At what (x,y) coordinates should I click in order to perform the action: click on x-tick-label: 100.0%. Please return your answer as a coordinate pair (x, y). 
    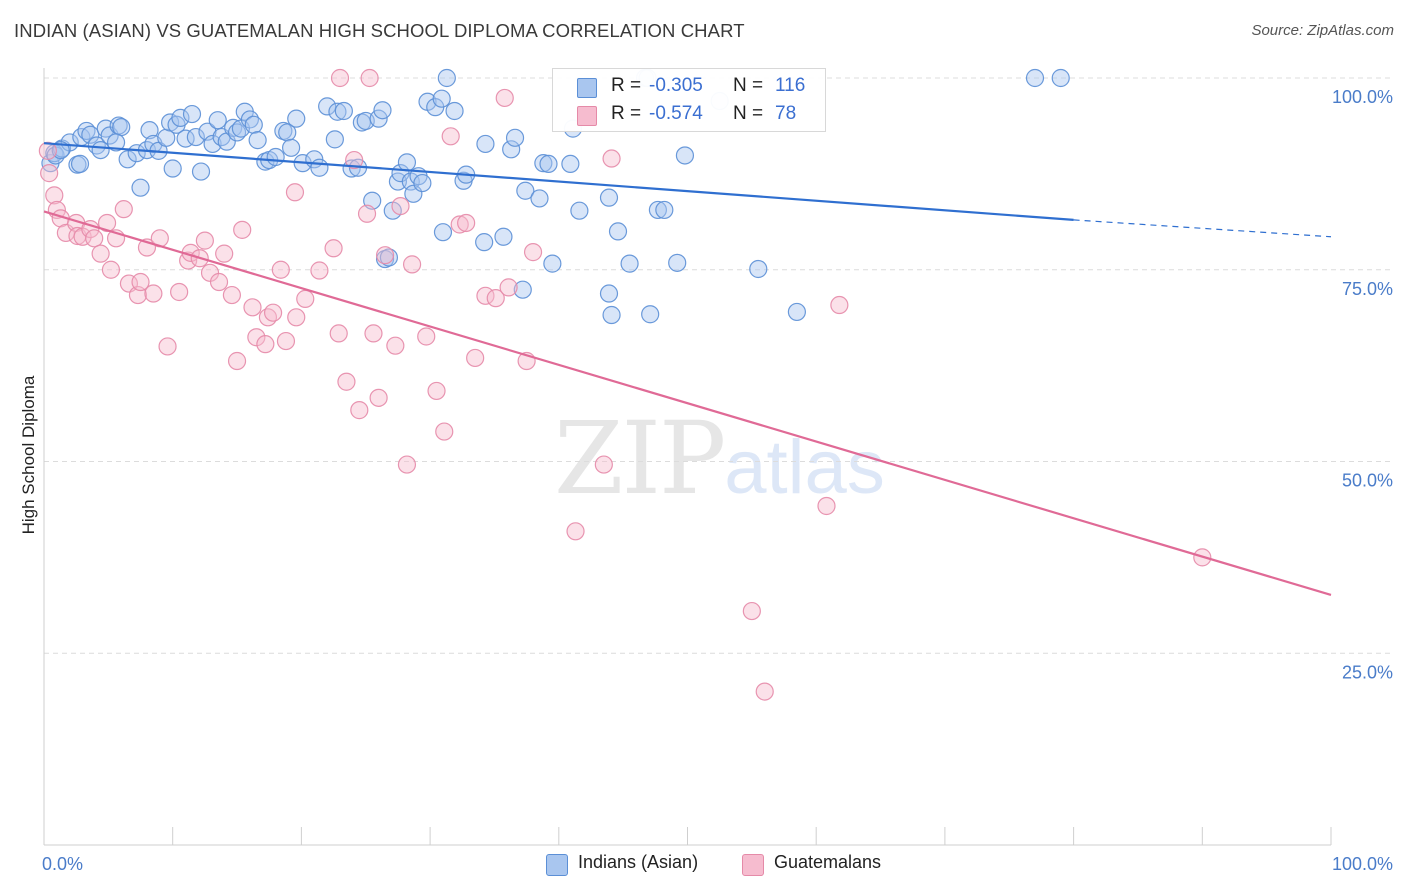
    Looking at the image, I should click on (1362, 864).